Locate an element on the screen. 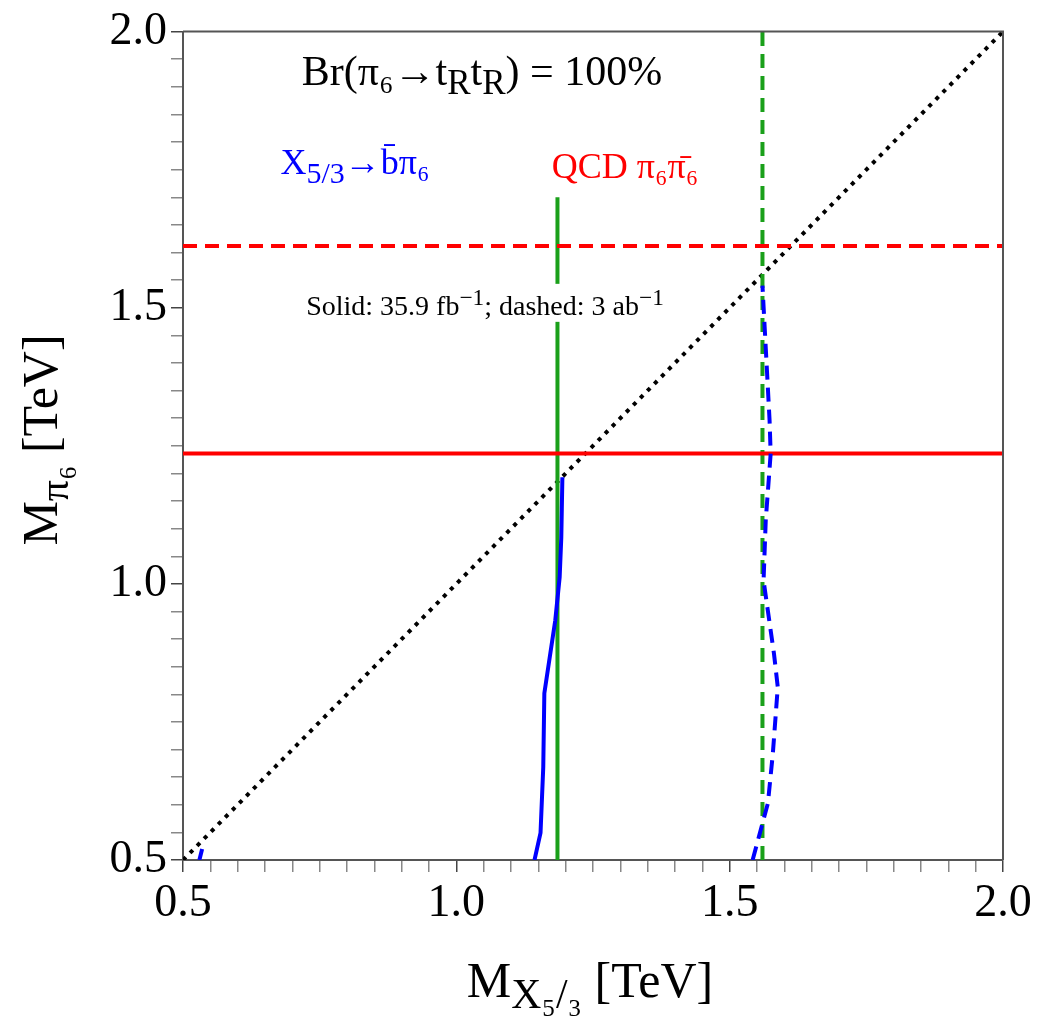 This screenshot has height=1025, width=1042. y-tick-label: 1.0 is located at coordinates (138, 580).